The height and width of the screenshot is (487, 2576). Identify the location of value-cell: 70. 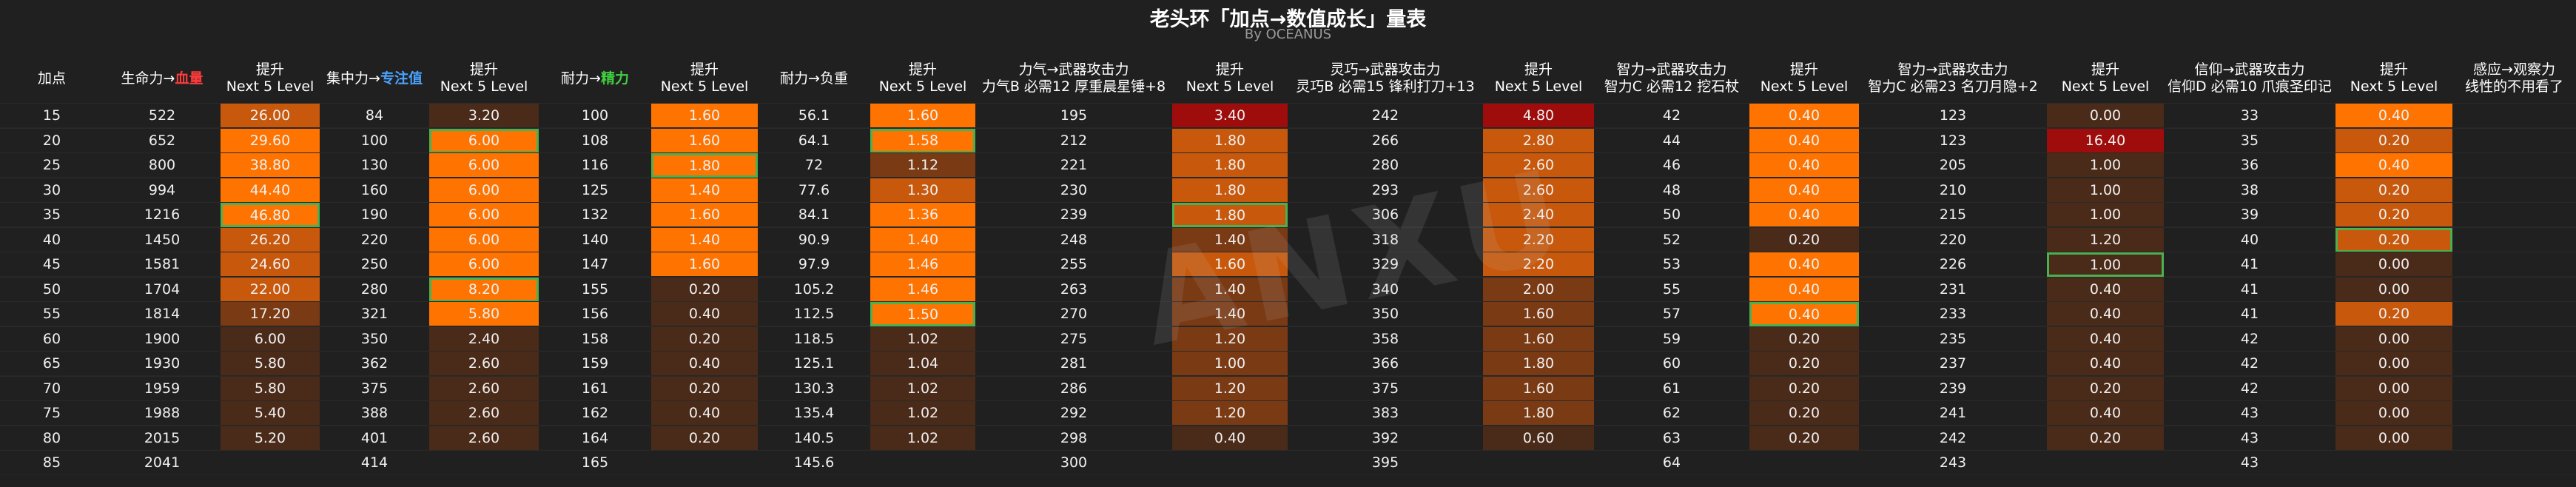
(52, 389).